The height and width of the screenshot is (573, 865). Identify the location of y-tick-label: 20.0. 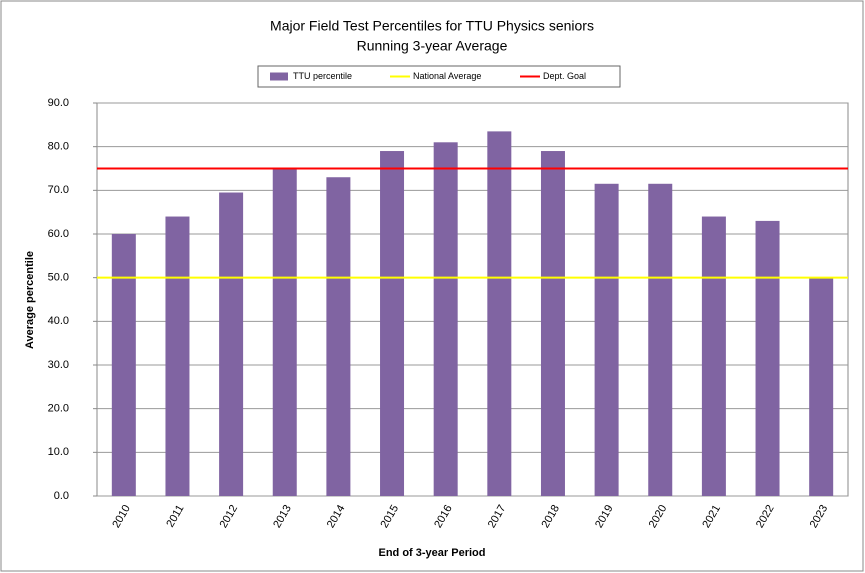
(58, 409).